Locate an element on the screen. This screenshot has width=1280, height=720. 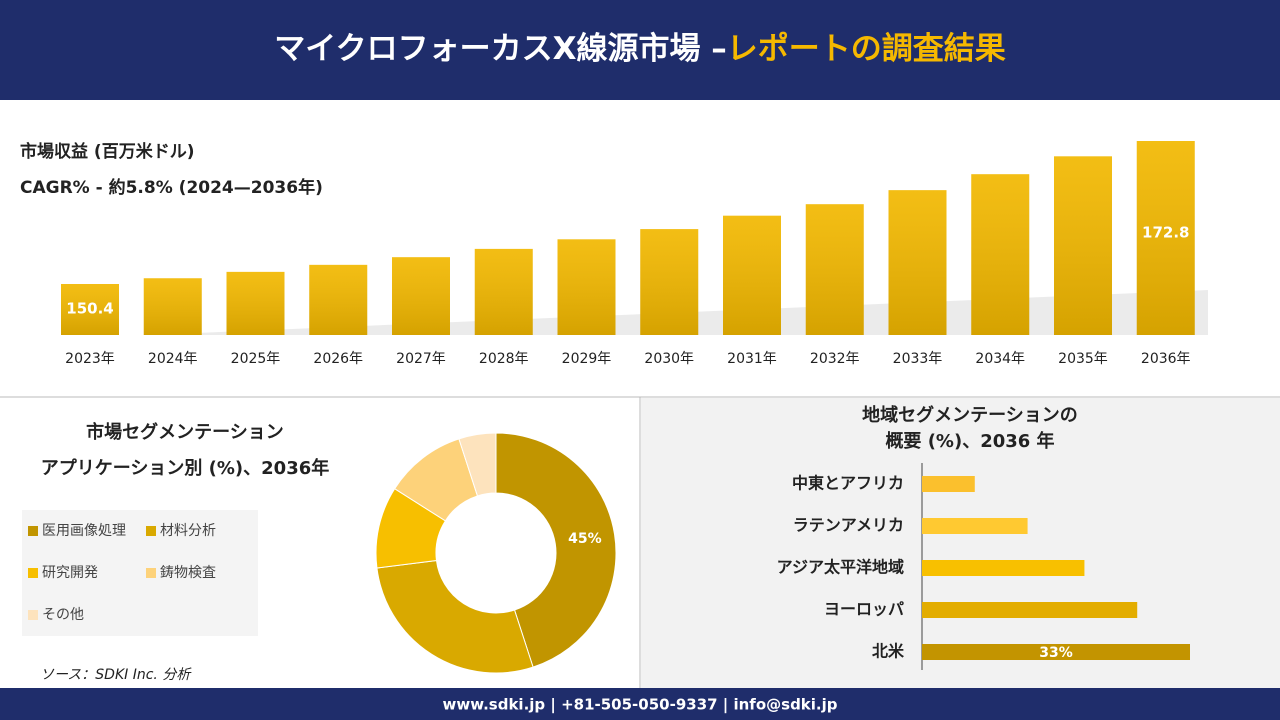
y-tick-label: アジア太平洋地域 is located at coordinates (840, 567).